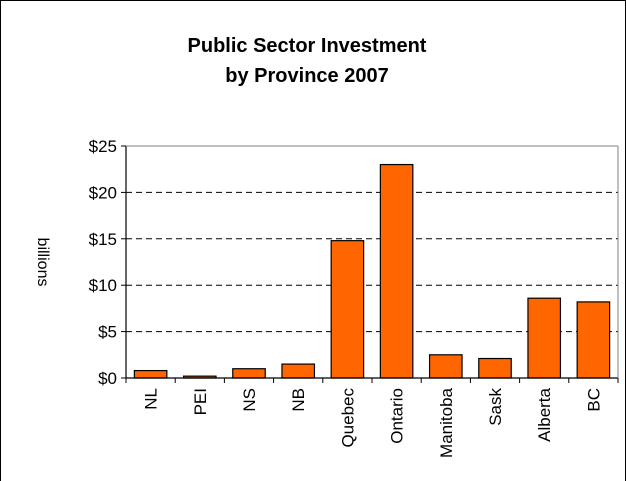  Describe the element at coordinates (107, 378) in the screenshot. I see `y-tick-label: $0` at that location.